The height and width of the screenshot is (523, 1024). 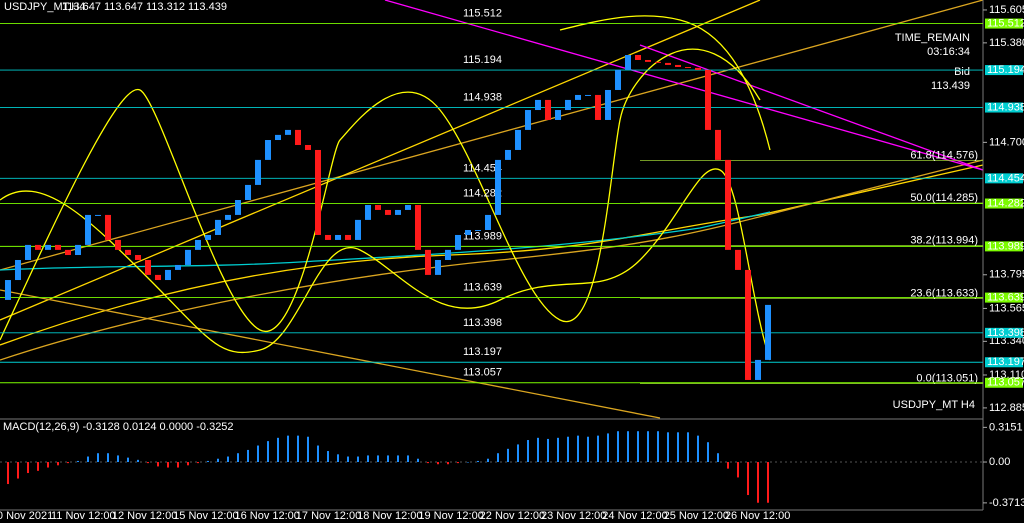 What do you see at coordinates (1005, 297) in the screenshot?
I see `level-tag-label: 113.639` at bounding box center [1005, 297].